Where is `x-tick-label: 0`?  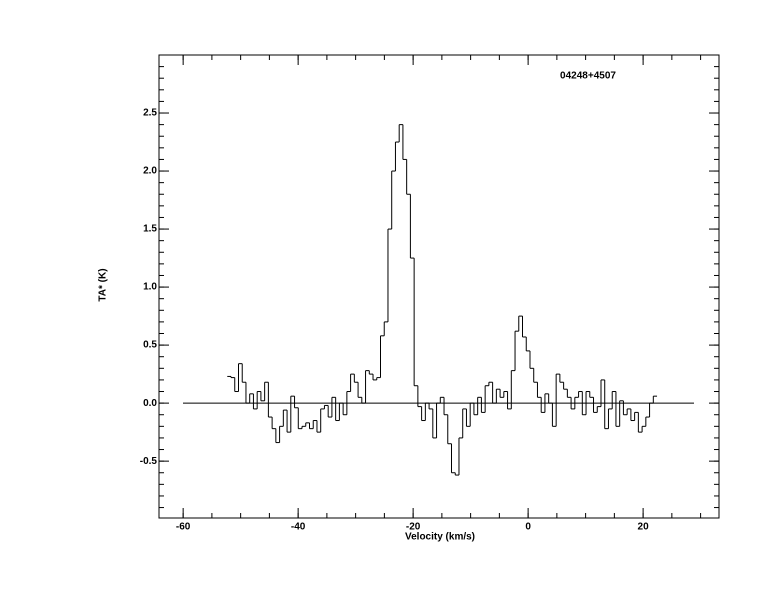 x-tick-label: 0 is located at coordinates (528, 527).